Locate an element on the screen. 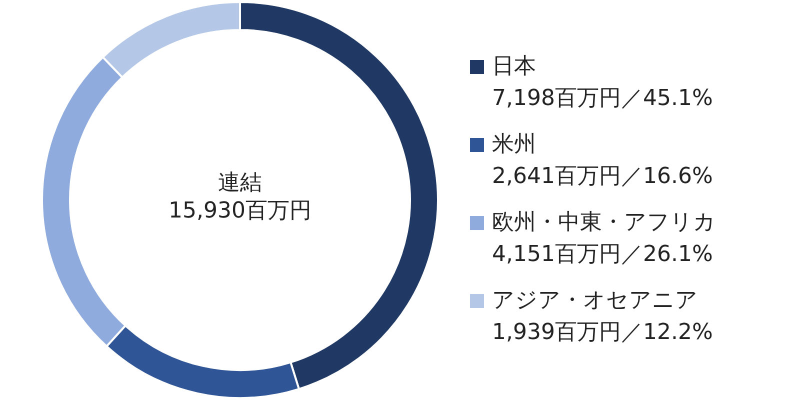  legend-label: 日本 is located at coordinates (514, 67).